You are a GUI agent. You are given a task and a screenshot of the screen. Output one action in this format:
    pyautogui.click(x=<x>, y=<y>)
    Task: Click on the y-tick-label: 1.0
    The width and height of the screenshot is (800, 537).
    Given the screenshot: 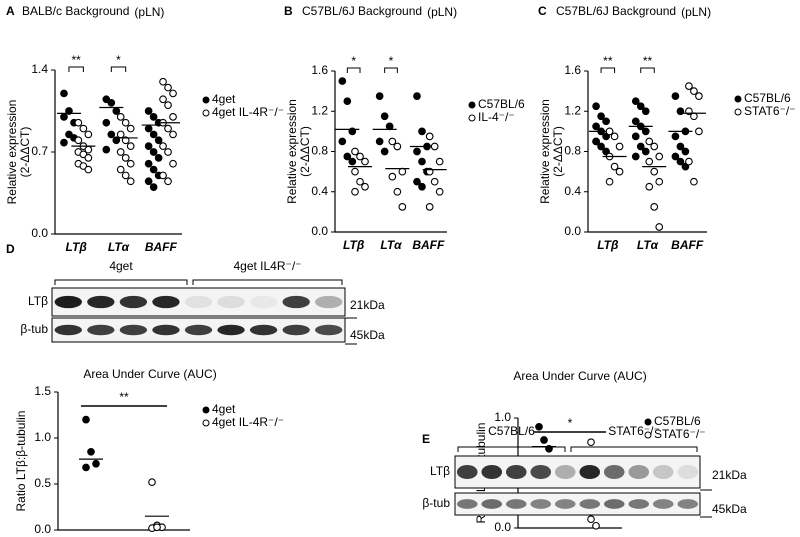 What is the action you would take?
    pyautogui.click(x=42, y=437)
    